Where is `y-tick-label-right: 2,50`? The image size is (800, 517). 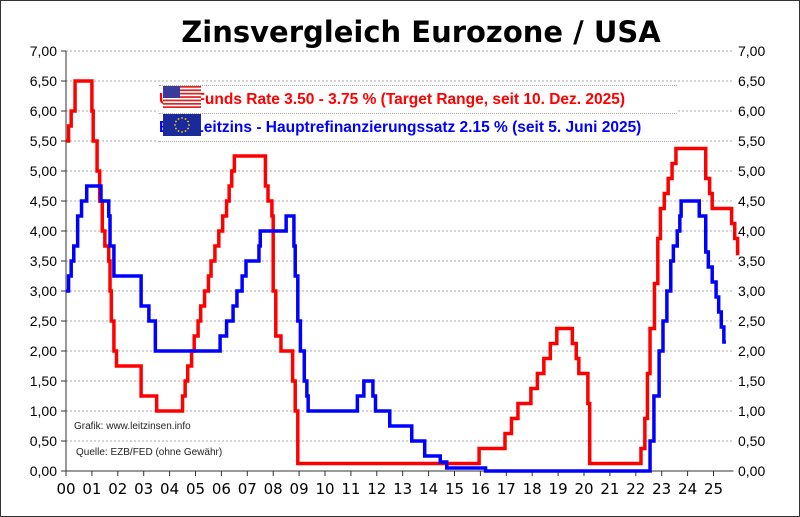
y-tick-label-right: 2,50 is located at coordinates (751, 321).